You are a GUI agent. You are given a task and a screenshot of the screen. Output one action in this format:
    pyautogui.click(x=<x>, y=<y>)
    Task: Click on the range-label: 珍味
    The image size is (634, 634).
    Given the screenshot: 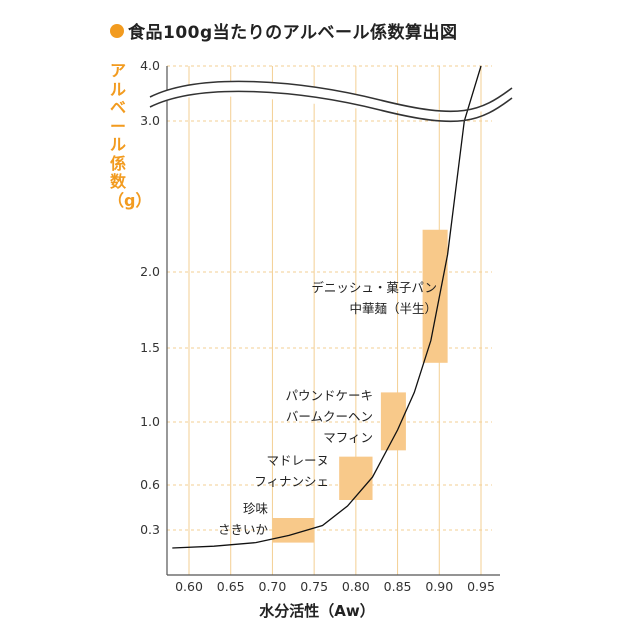 What is the action you would take?
    pyautogui.click(x=256, y=508)
    